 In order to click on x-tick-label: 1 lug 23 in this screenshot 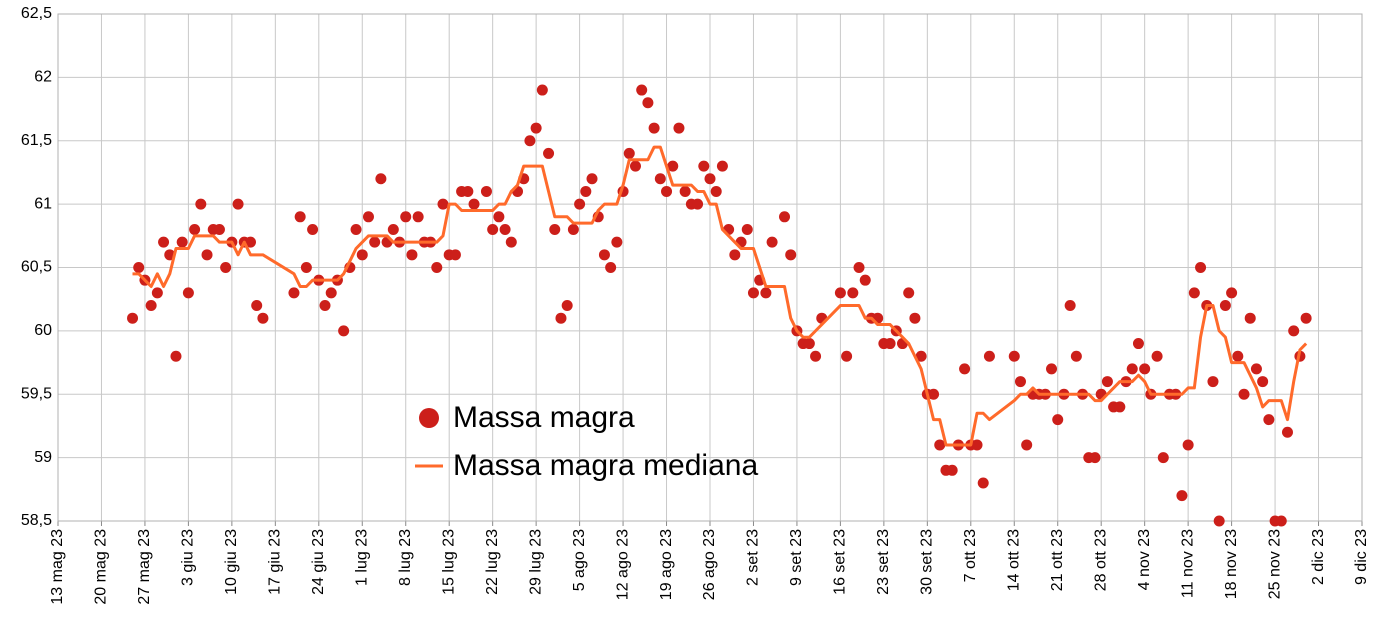, I will do `click(361, 557)`.